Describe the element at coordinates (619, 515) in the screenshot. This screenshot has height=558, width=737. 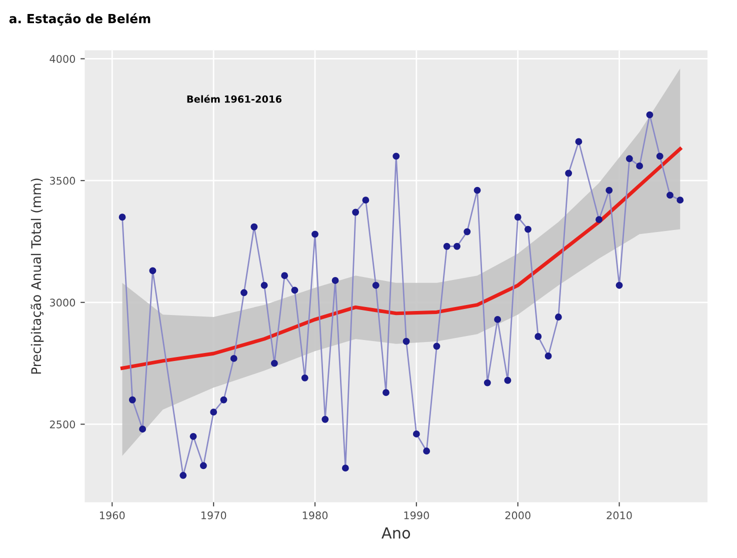
I see `x-tick-label: 2010` at that location.